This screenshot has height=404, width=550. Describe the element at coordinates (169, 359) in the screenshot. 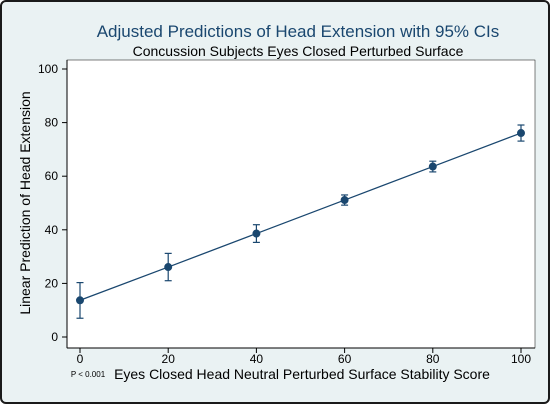

I see `x-tick-label: 20` at that location.